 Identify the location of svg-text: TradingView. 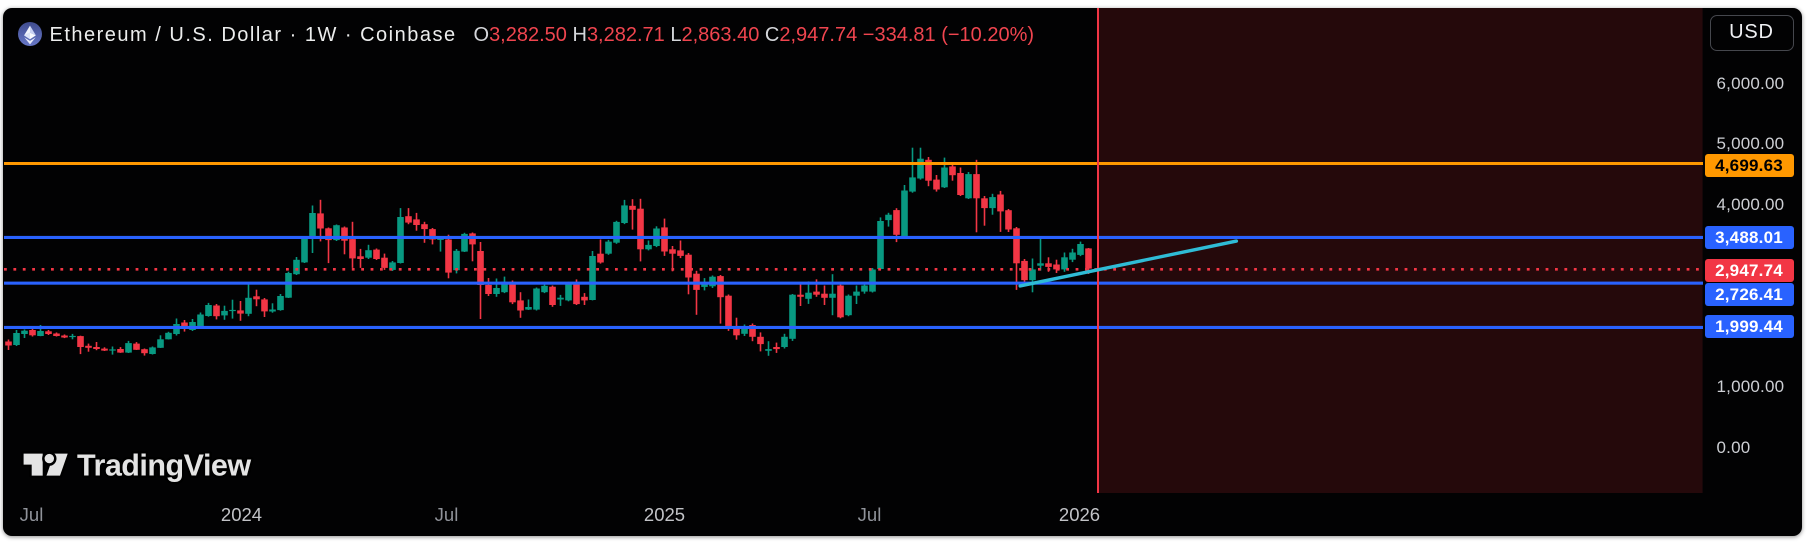
(164, 465).